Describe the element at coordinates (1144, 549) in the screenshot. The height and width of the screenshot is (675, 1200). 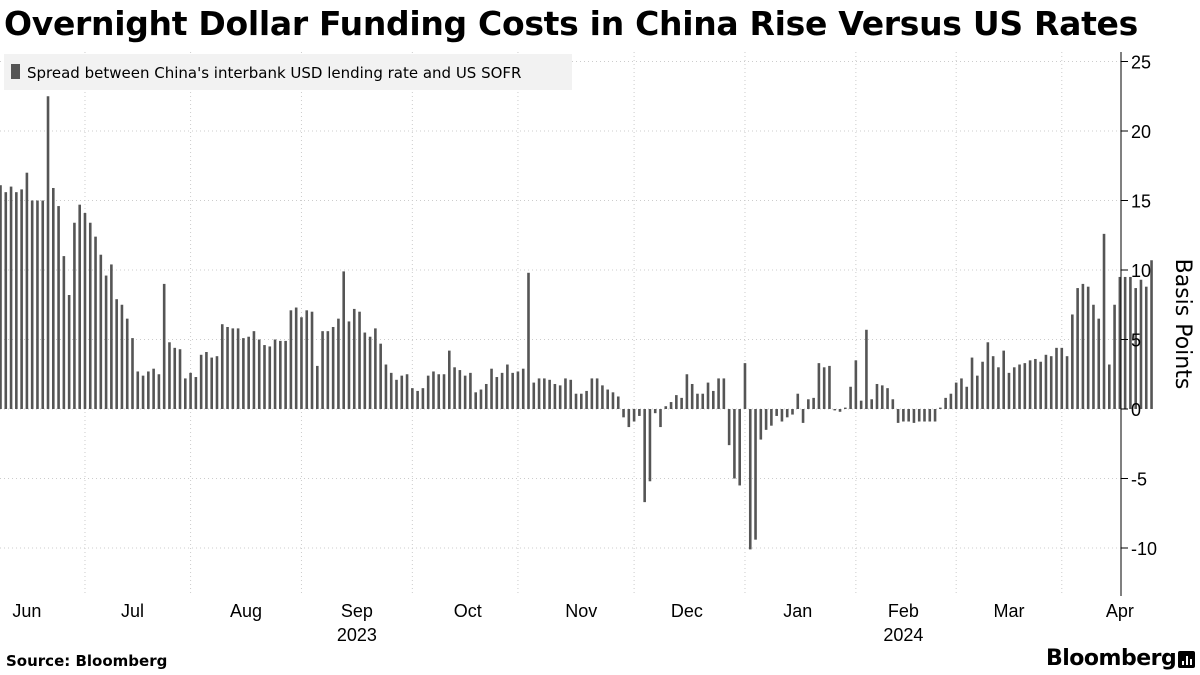
I see `y-tick-label: -10` at that location.